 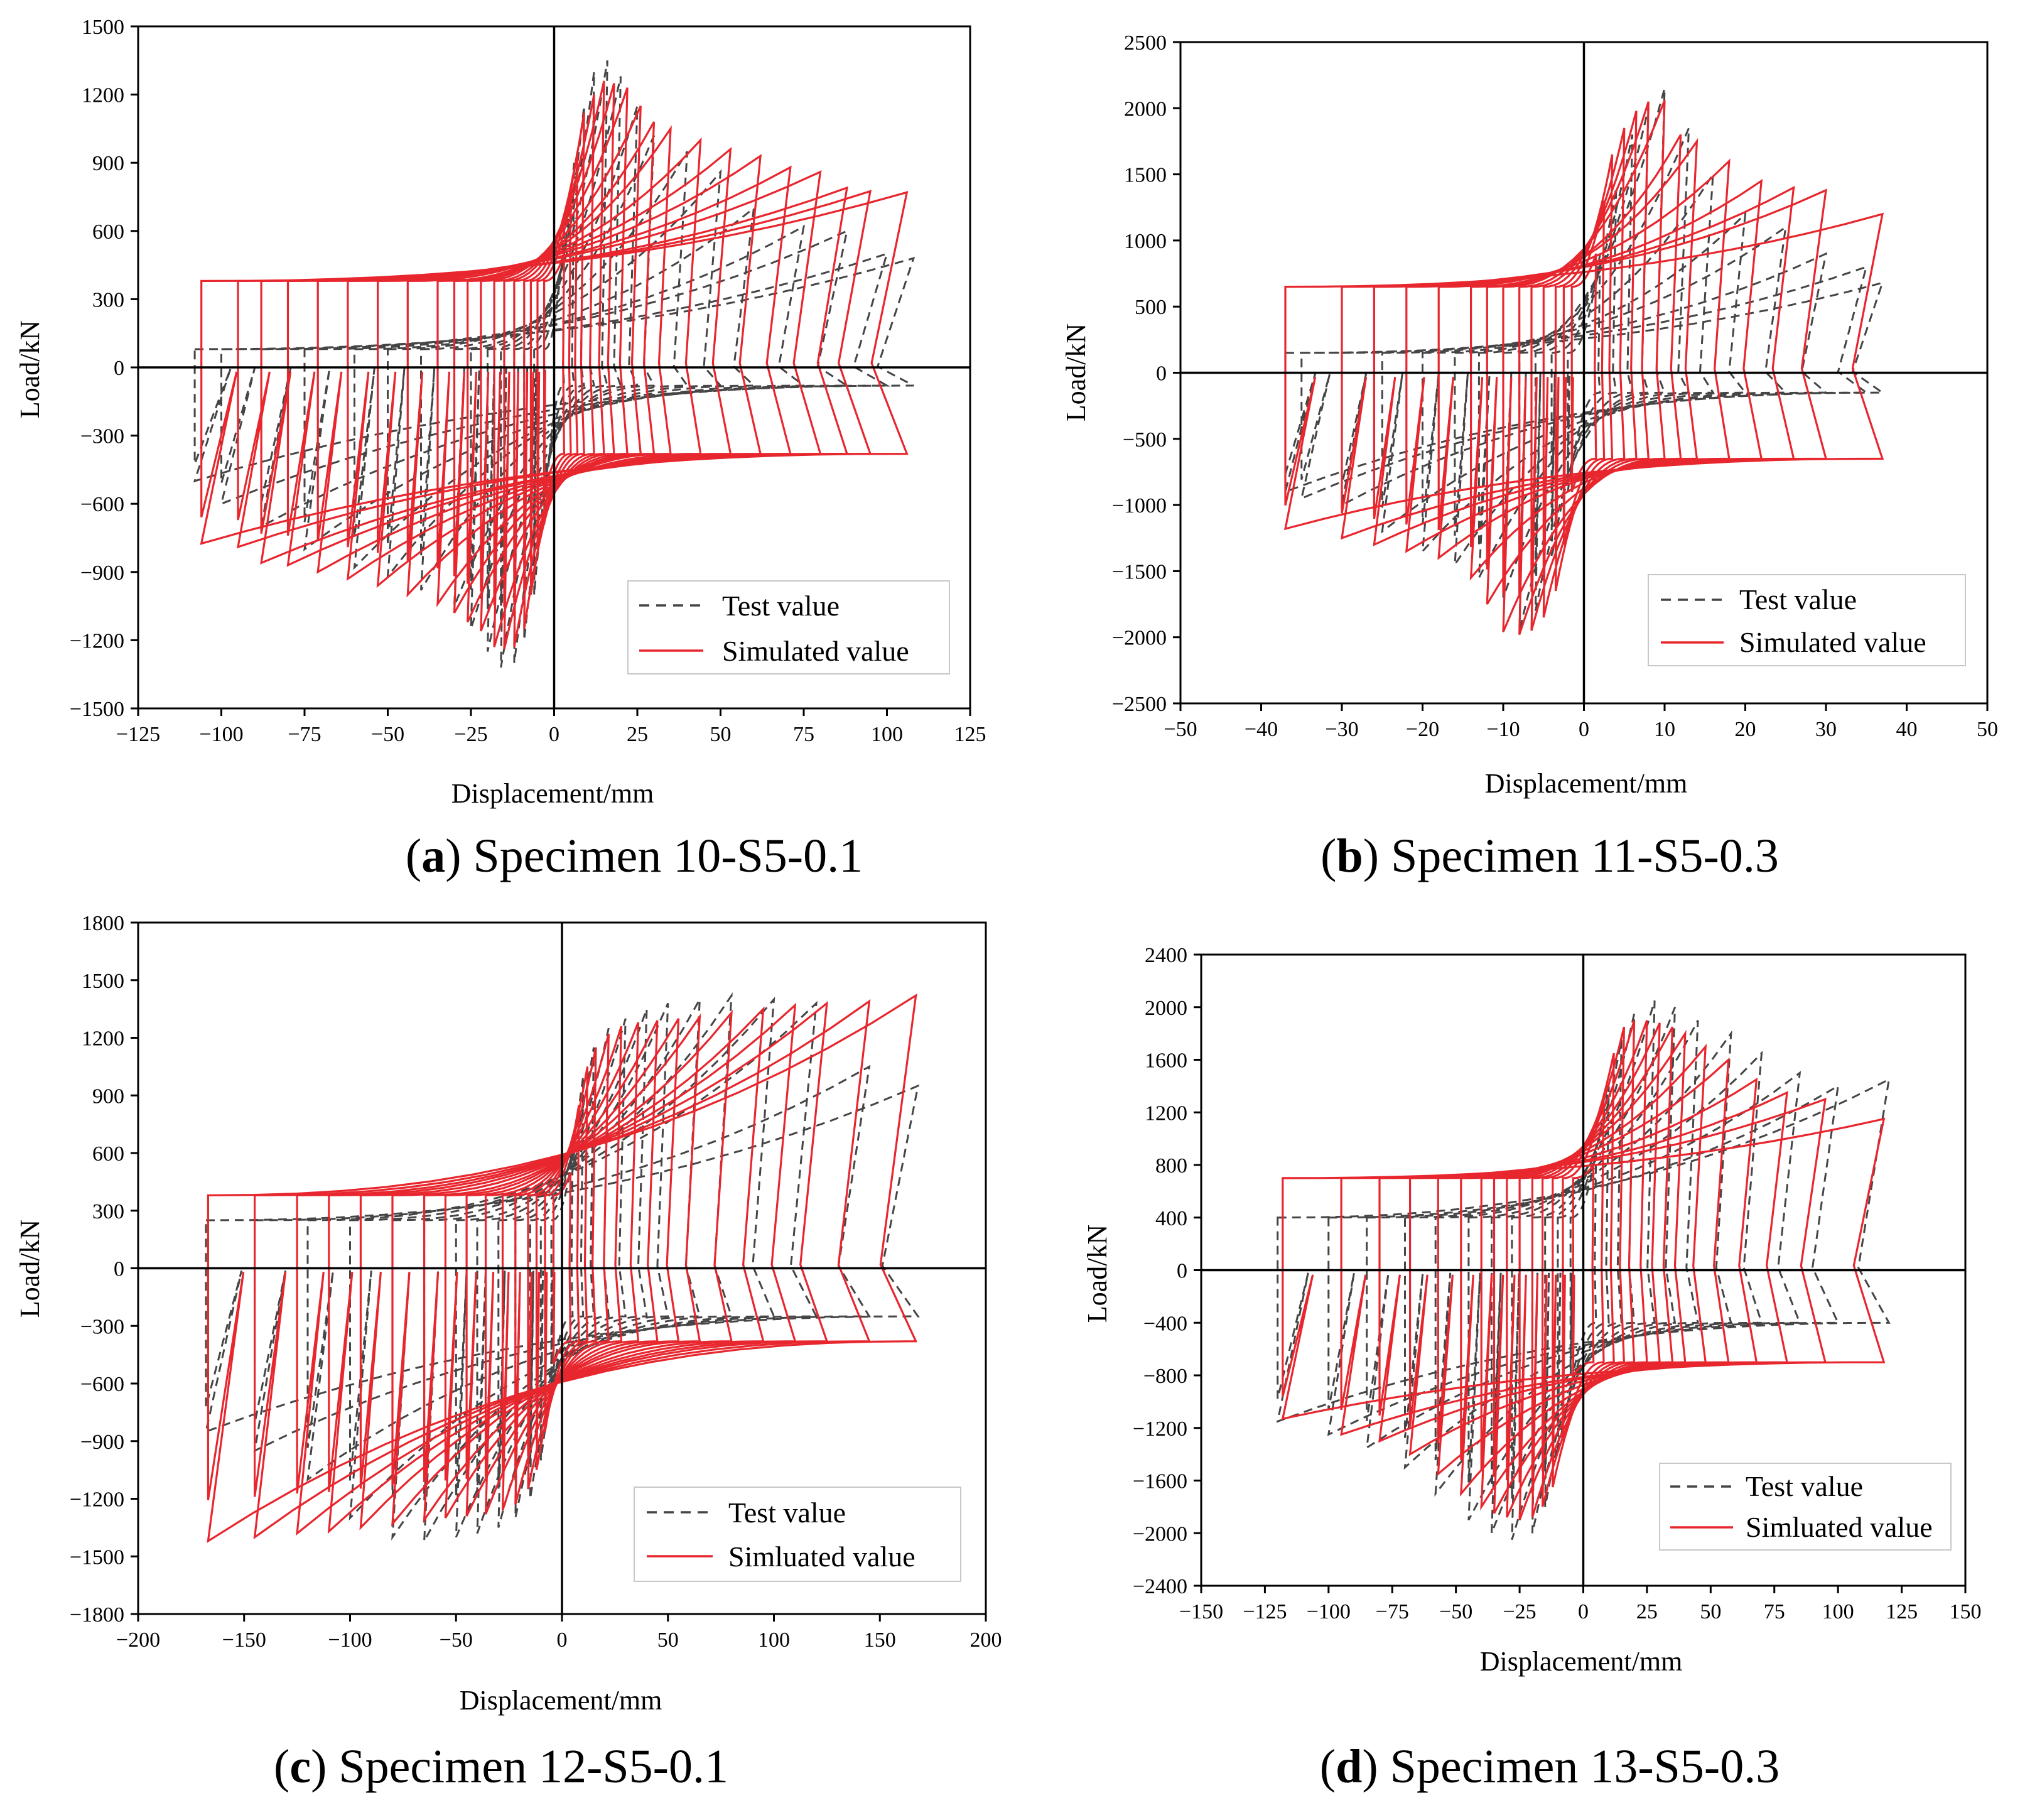 I want to click on legend-test-label-a: Test value, so click(x=781, y=606).